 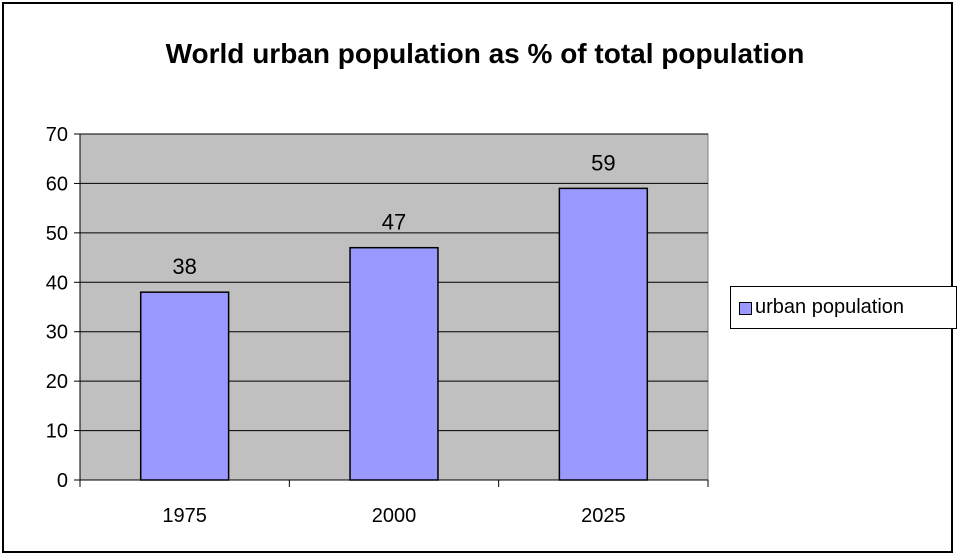 What do you see at coordinates (184, 516) in the screenshot?
I see `x-tick-label-1975: 1975` at bounding box center [184, 516].